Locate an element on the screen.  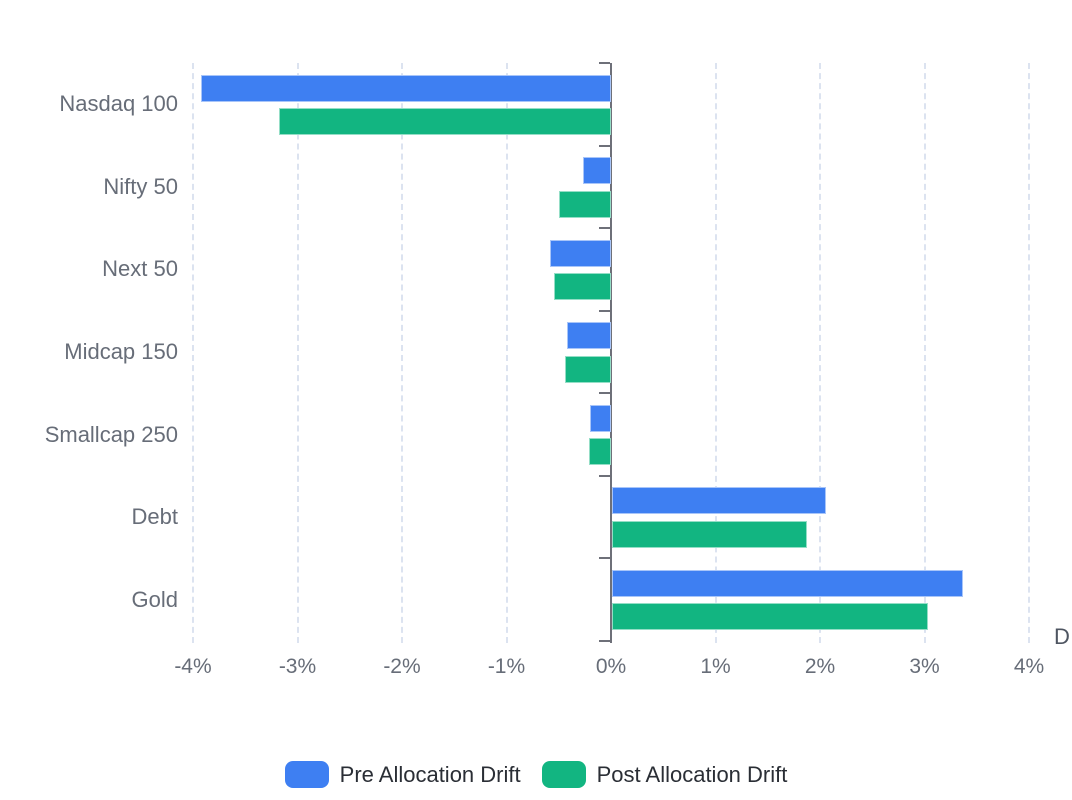
legend-item-post-allocation-drift: Post Allocation Drift is located at coordinates (664, 774).